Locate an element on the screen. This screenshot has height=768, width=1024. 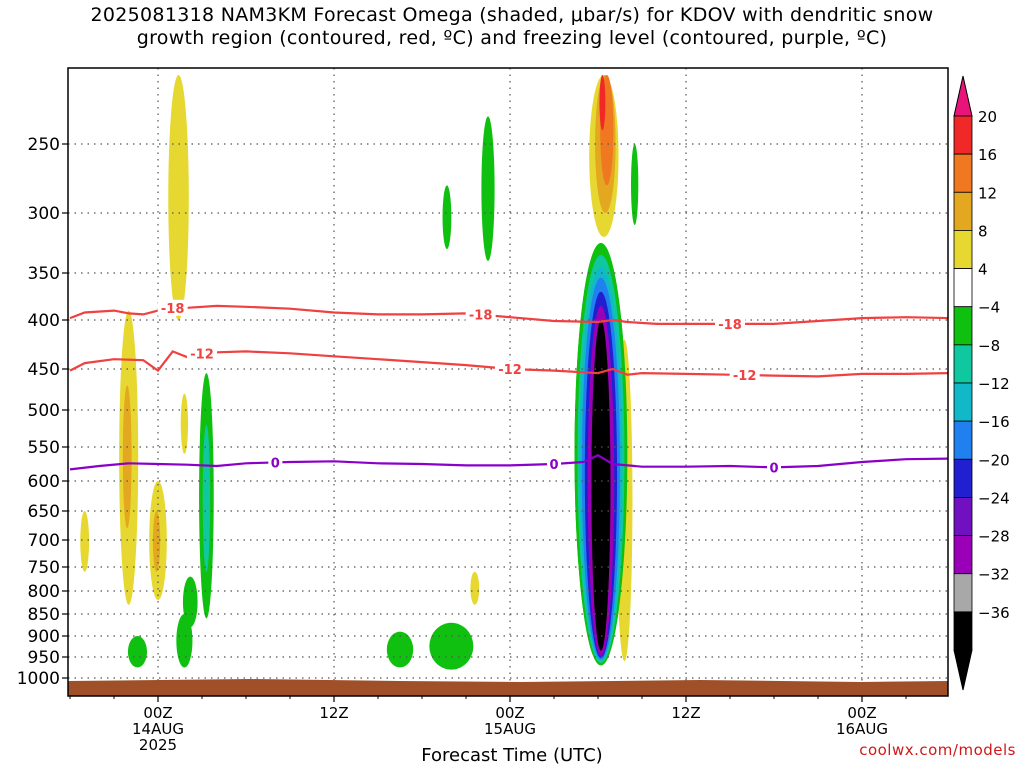
colorbar-bottom-arrow is located at coordinates (963, 670).